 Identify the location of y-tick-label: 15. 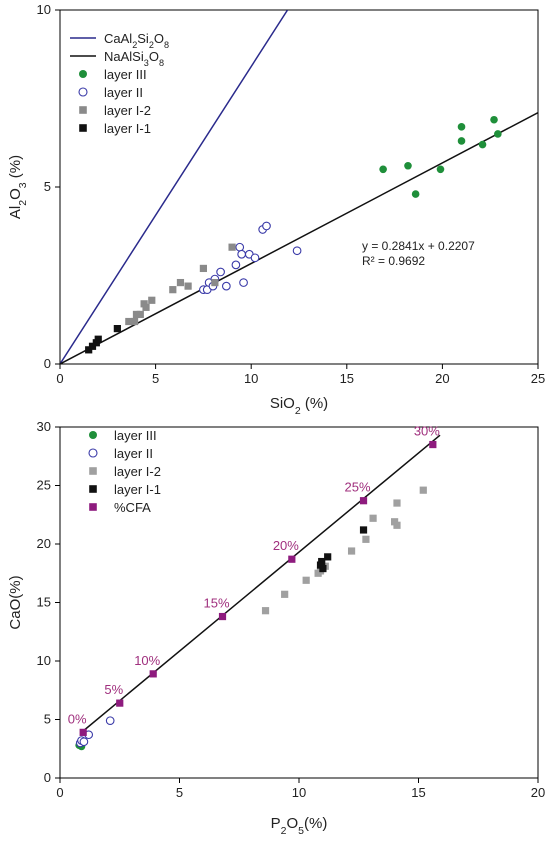
(44, 602).